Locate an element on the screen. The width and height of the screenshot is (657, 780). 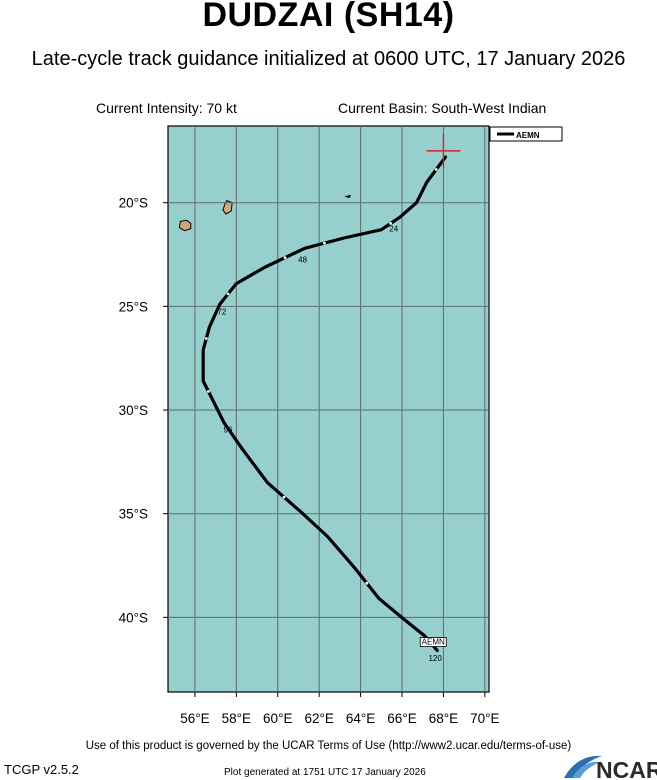
track-end-label: AEMN is located at coordinates (433, 642).